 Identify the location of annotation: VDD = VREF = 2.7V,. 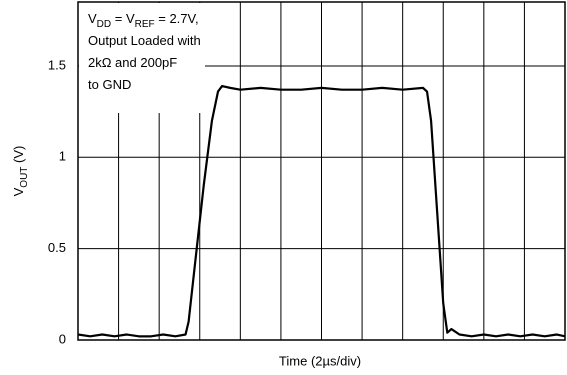
(143, 20).